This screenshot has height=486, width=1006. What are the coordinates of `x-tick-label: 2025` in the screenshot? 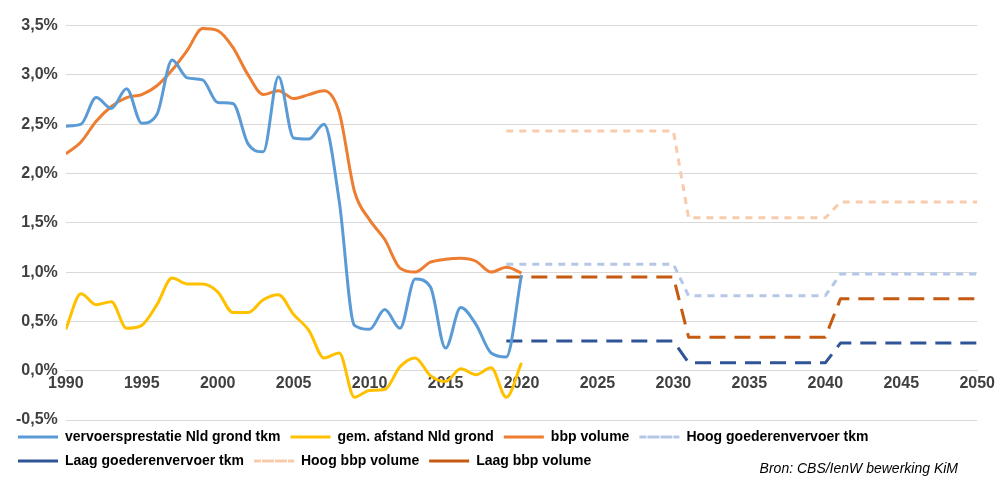 It's located at (597, 382).